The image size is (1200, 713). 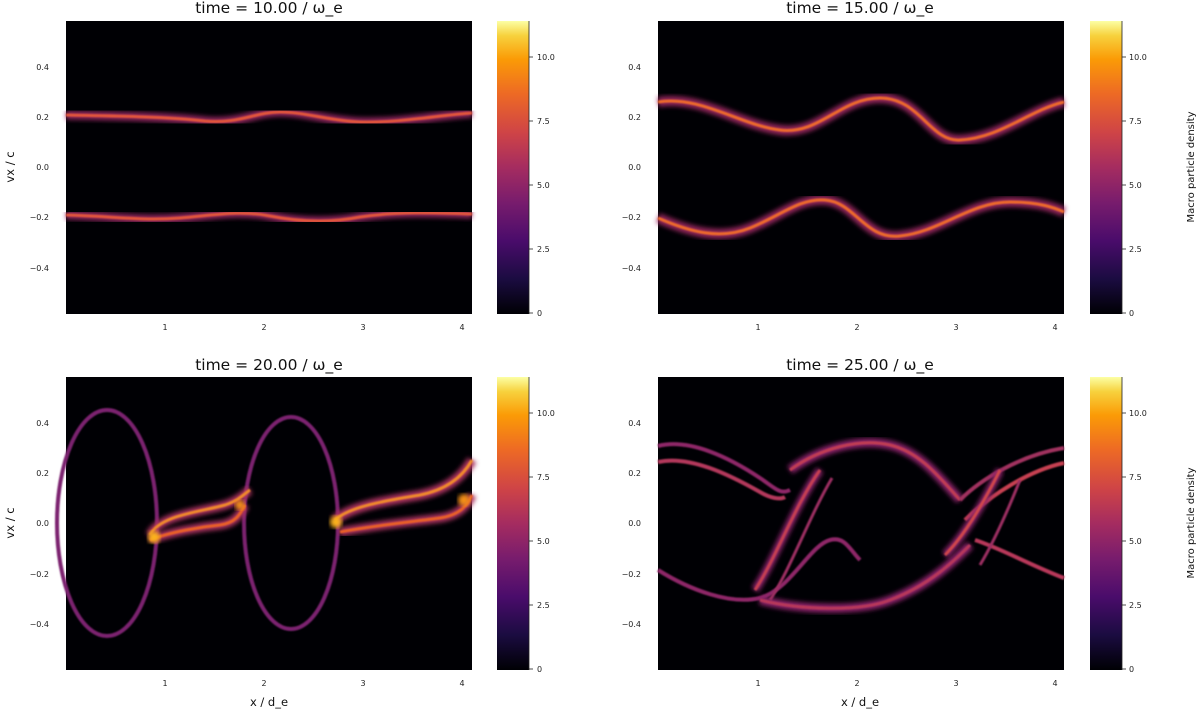 What do you see at coordinates (269, 217) in the screenshot?
I see `panel-1-beam-lower` at bounding box center [269, 217].